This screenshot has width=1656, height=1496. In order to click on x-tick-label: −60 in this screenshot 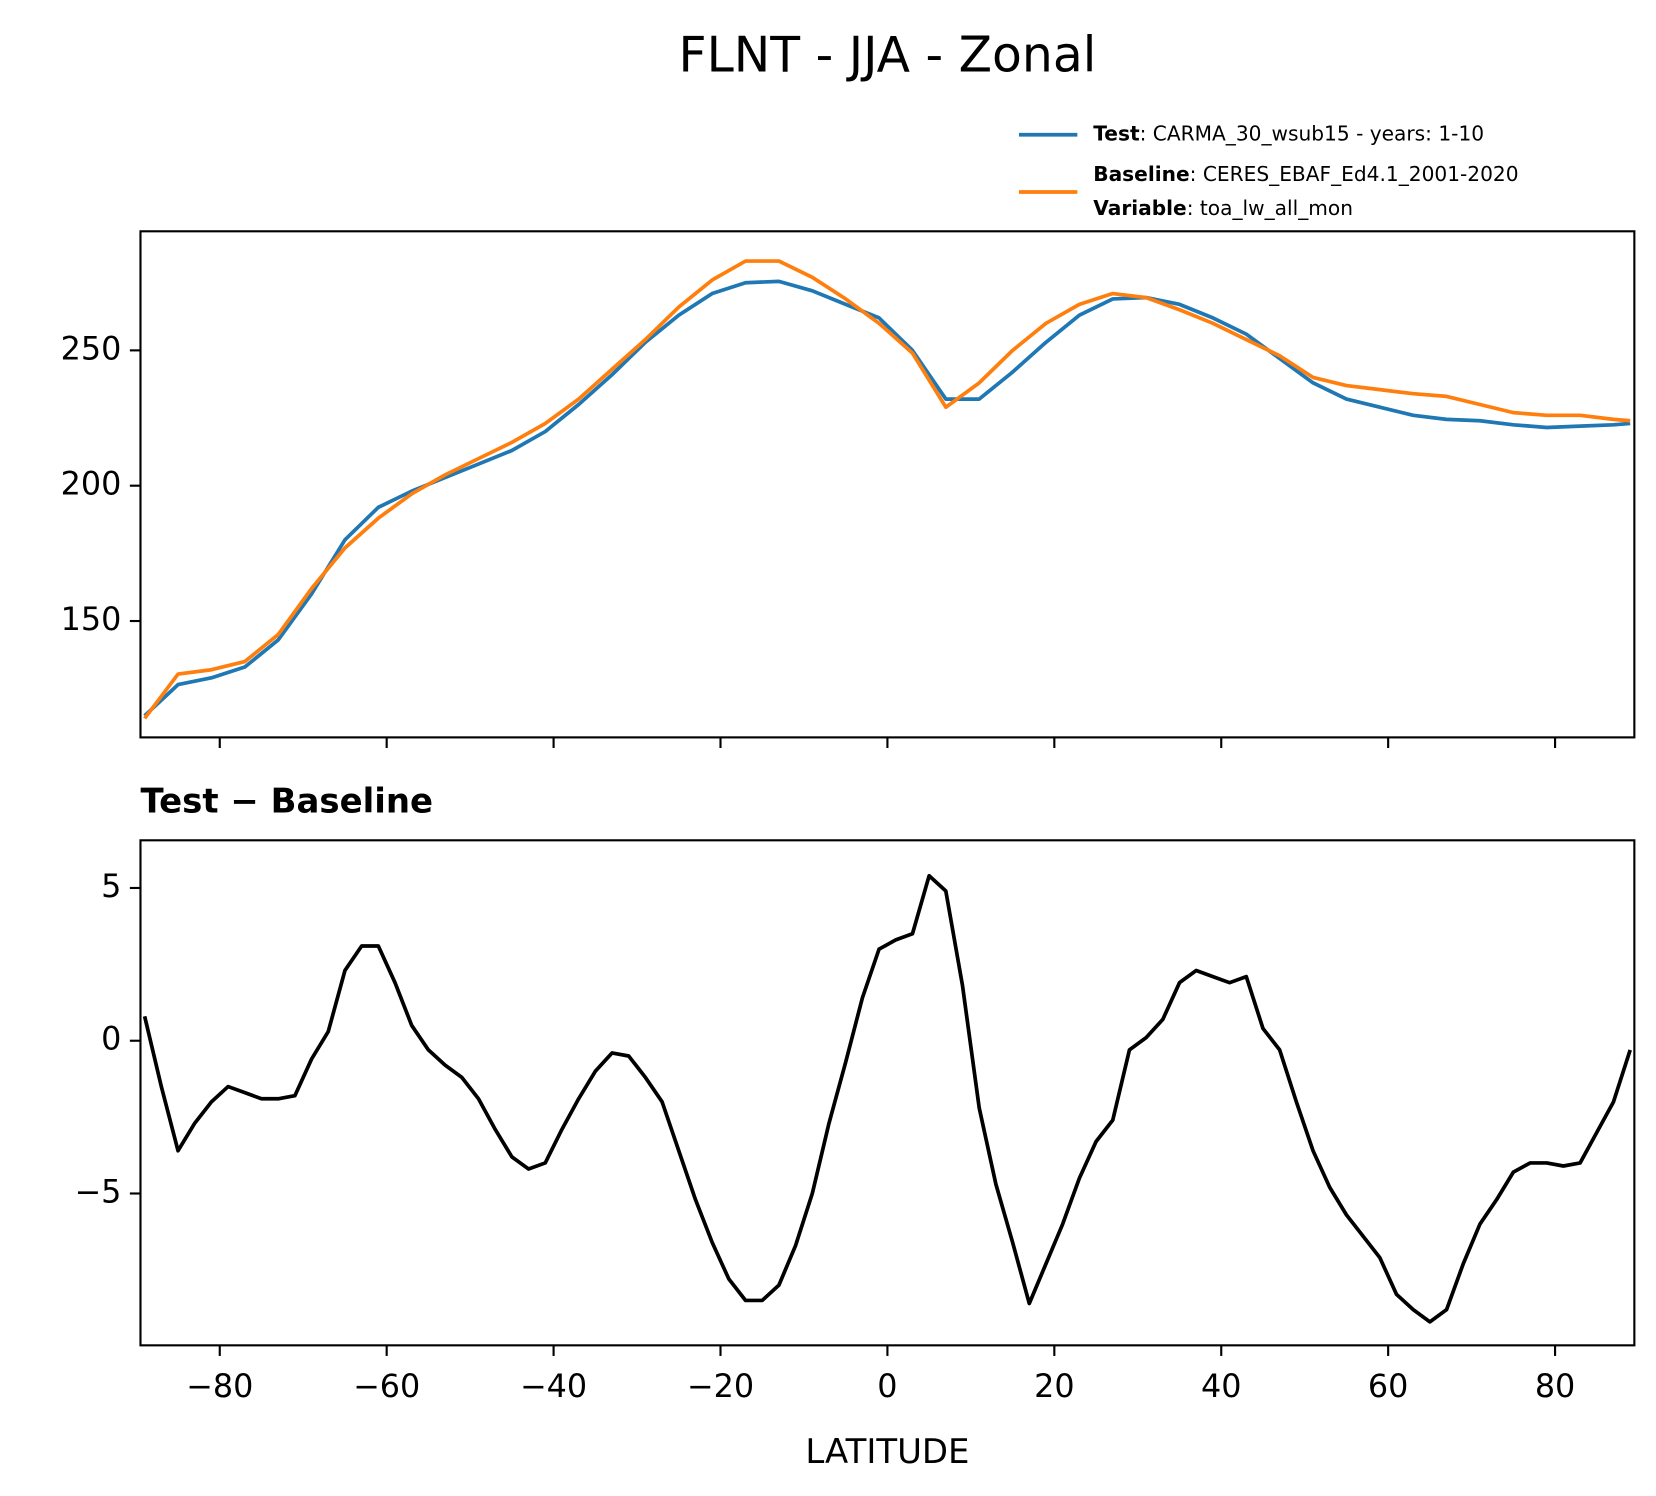, I will do `click(386, 1386)`.